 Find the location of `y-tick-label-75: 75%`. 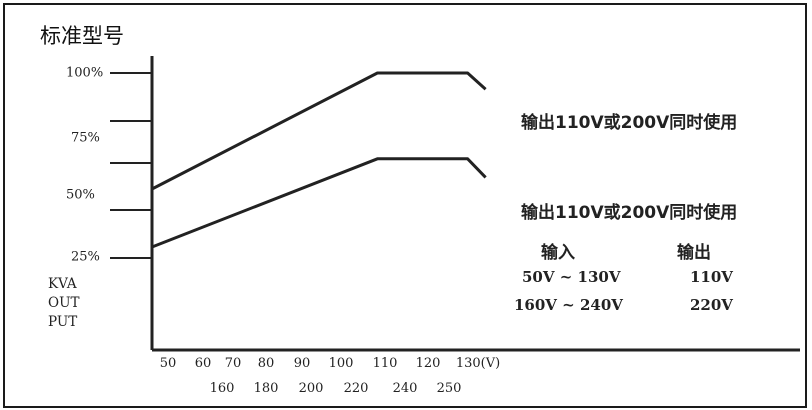

y-tick-label-75: 75% is located at coordinates (85, 138).